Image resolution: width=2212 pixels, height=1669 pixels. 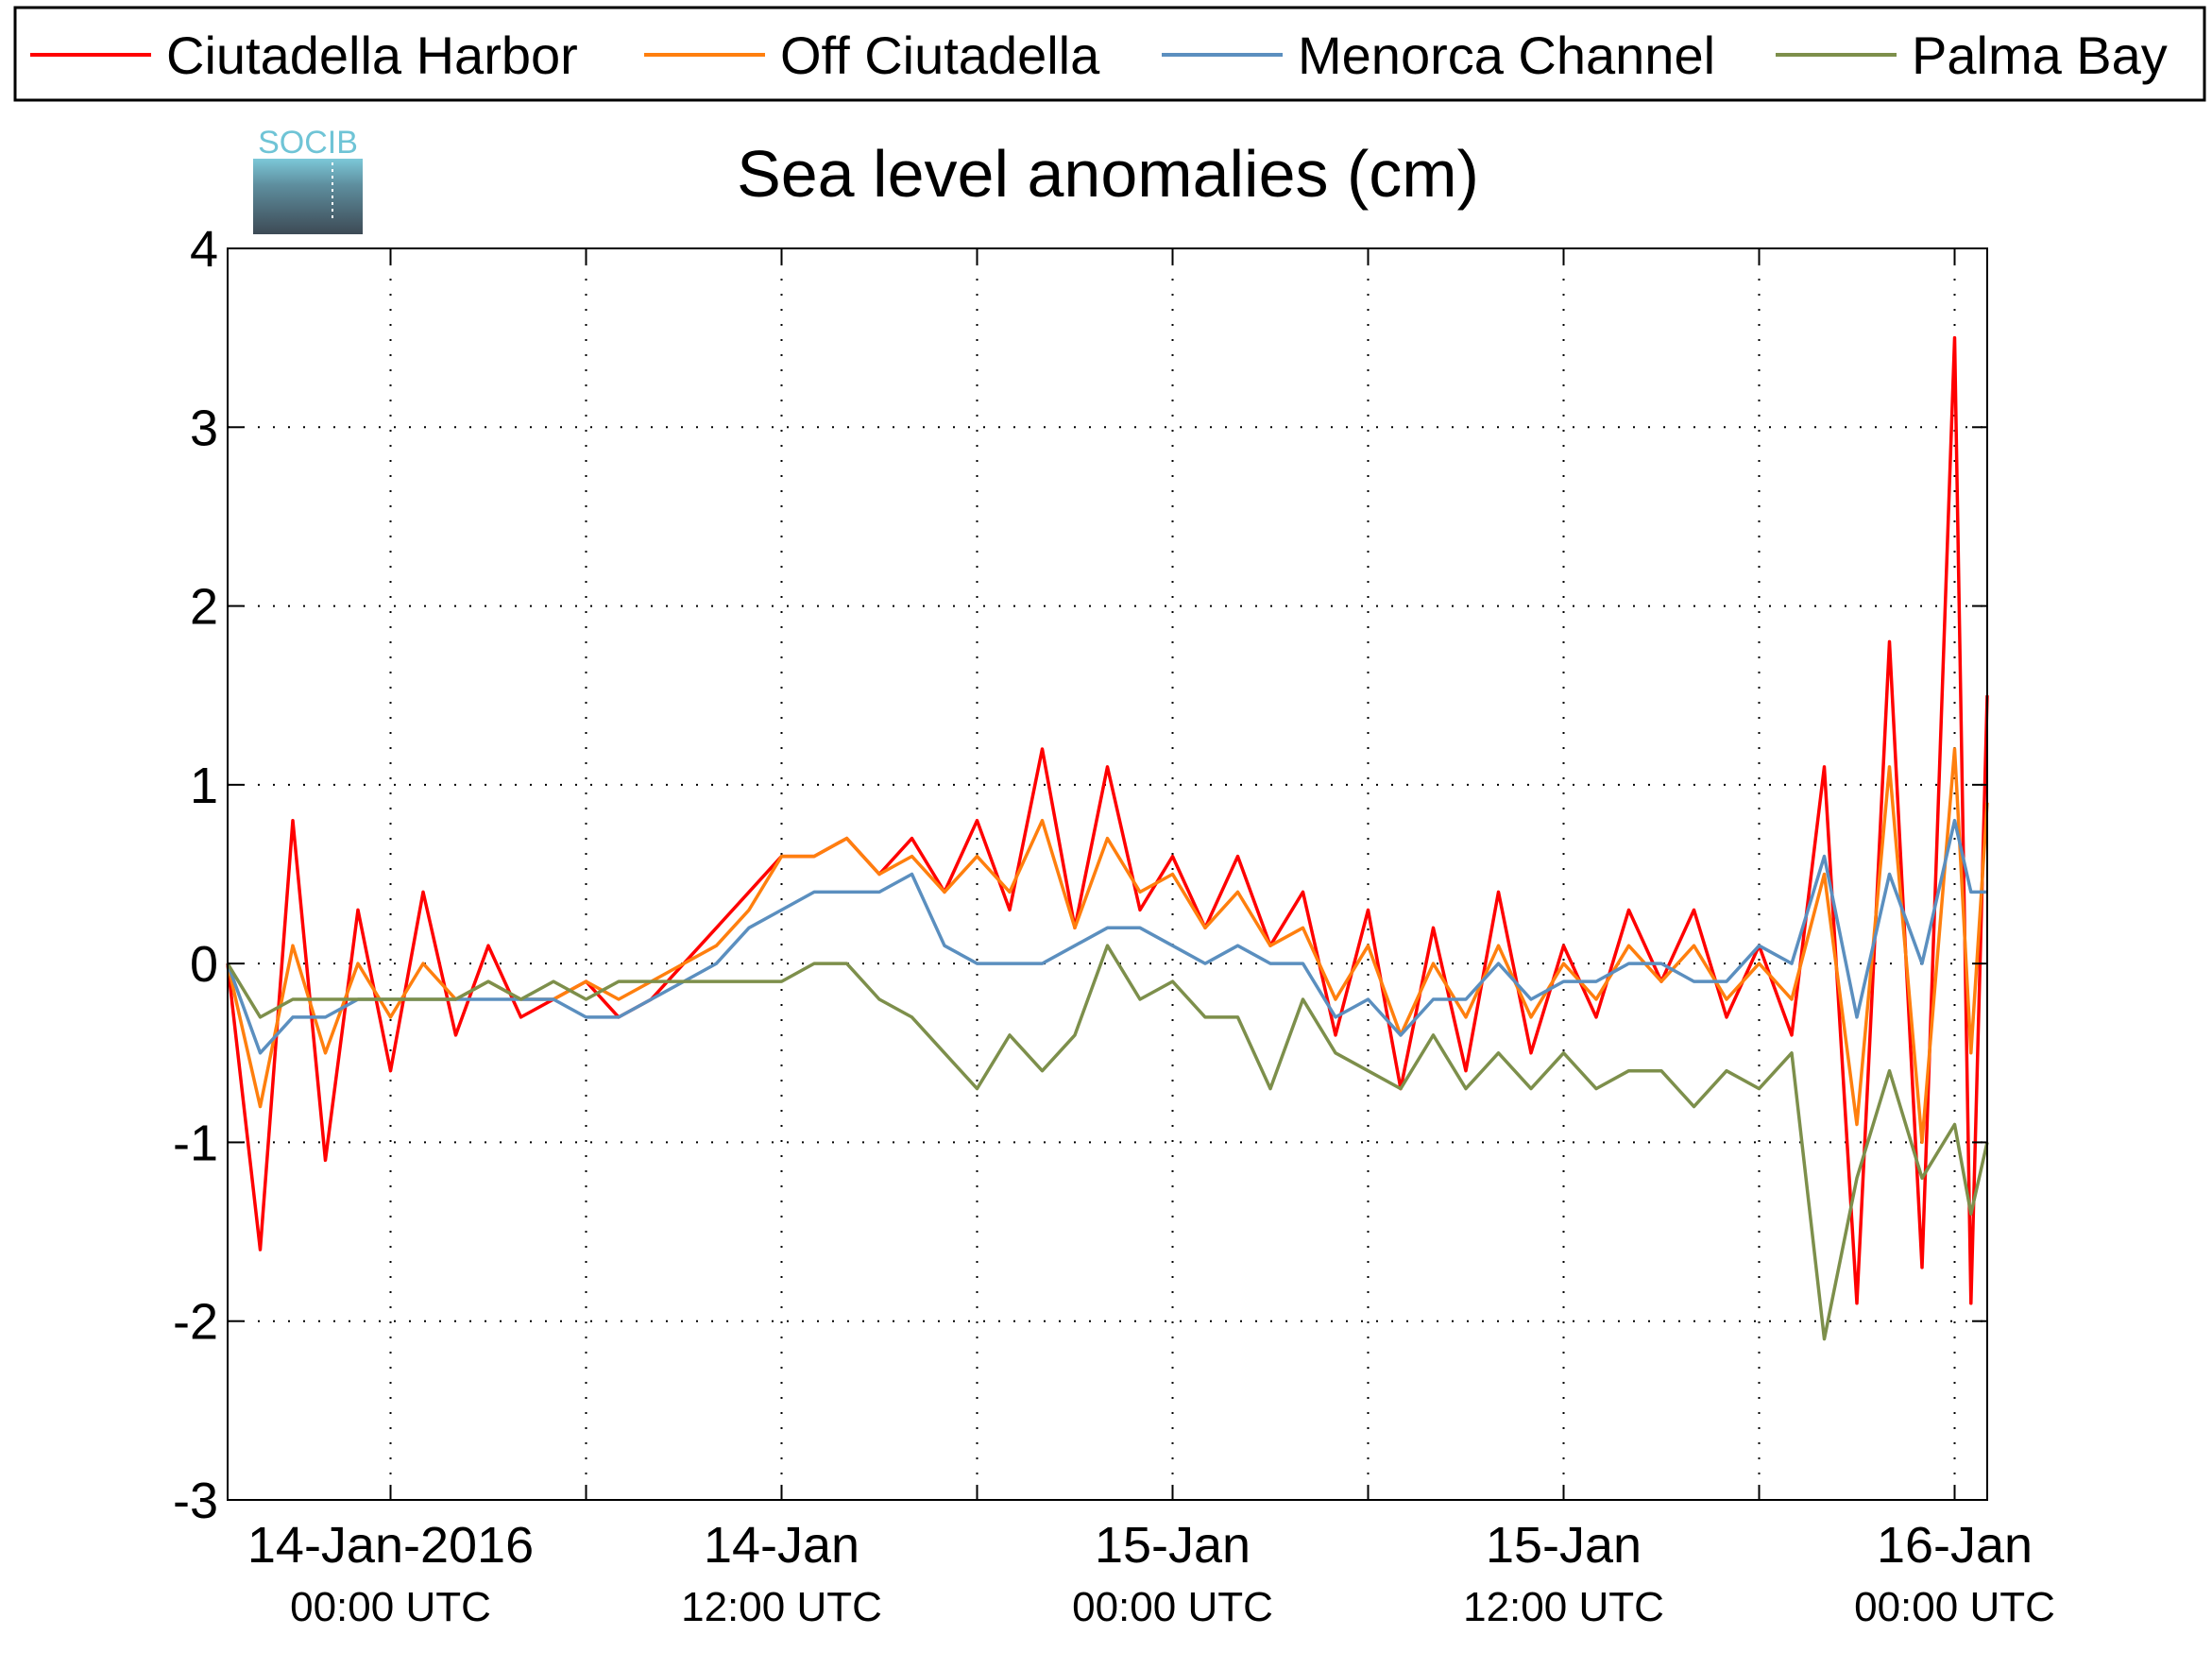 I want to click on y-tick-label: -1, so click(x=195, y=1143).